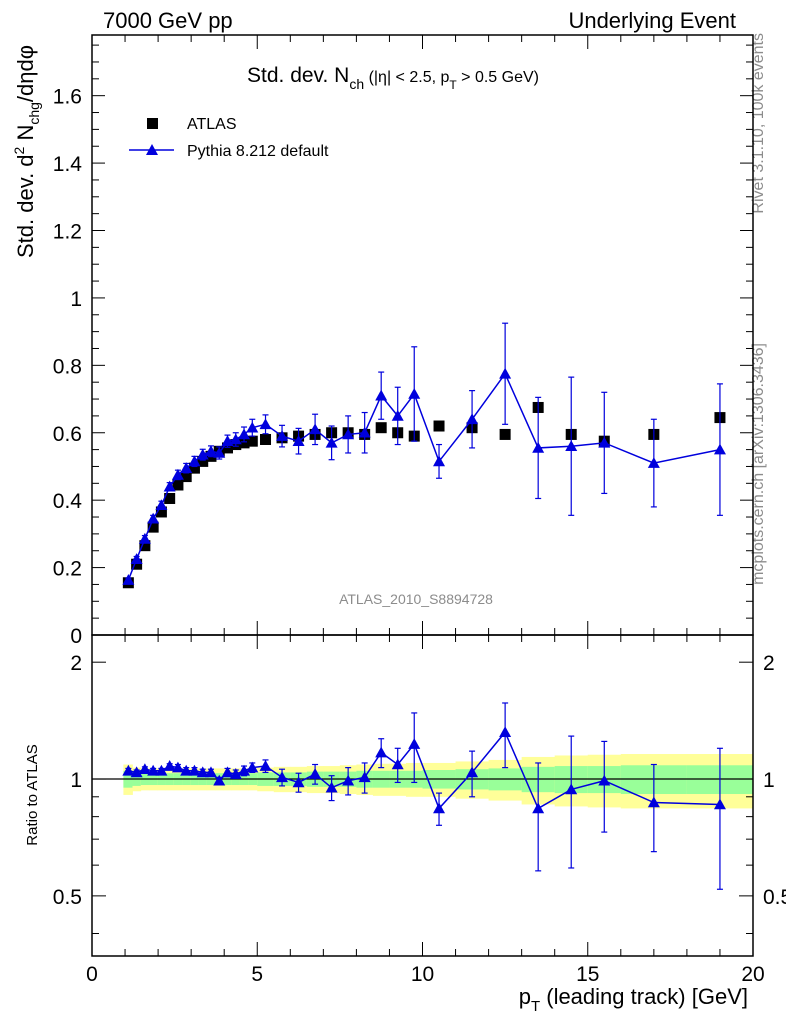  I want to click on main-title-text: Std. dev. N, so click(298, 75).